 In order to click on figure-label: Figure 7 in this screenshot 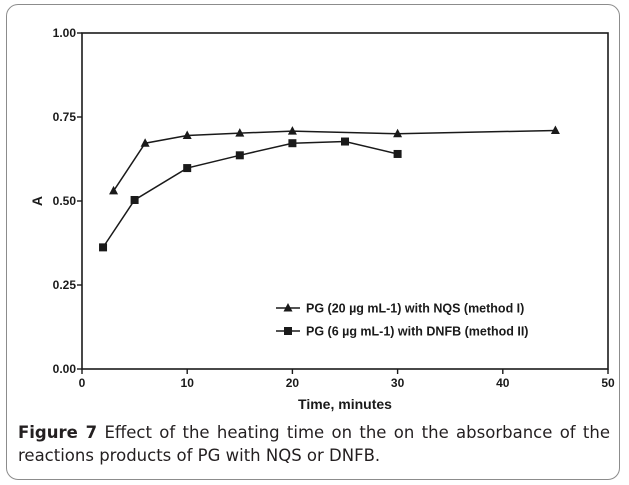, I will do `click(58, 432)`.